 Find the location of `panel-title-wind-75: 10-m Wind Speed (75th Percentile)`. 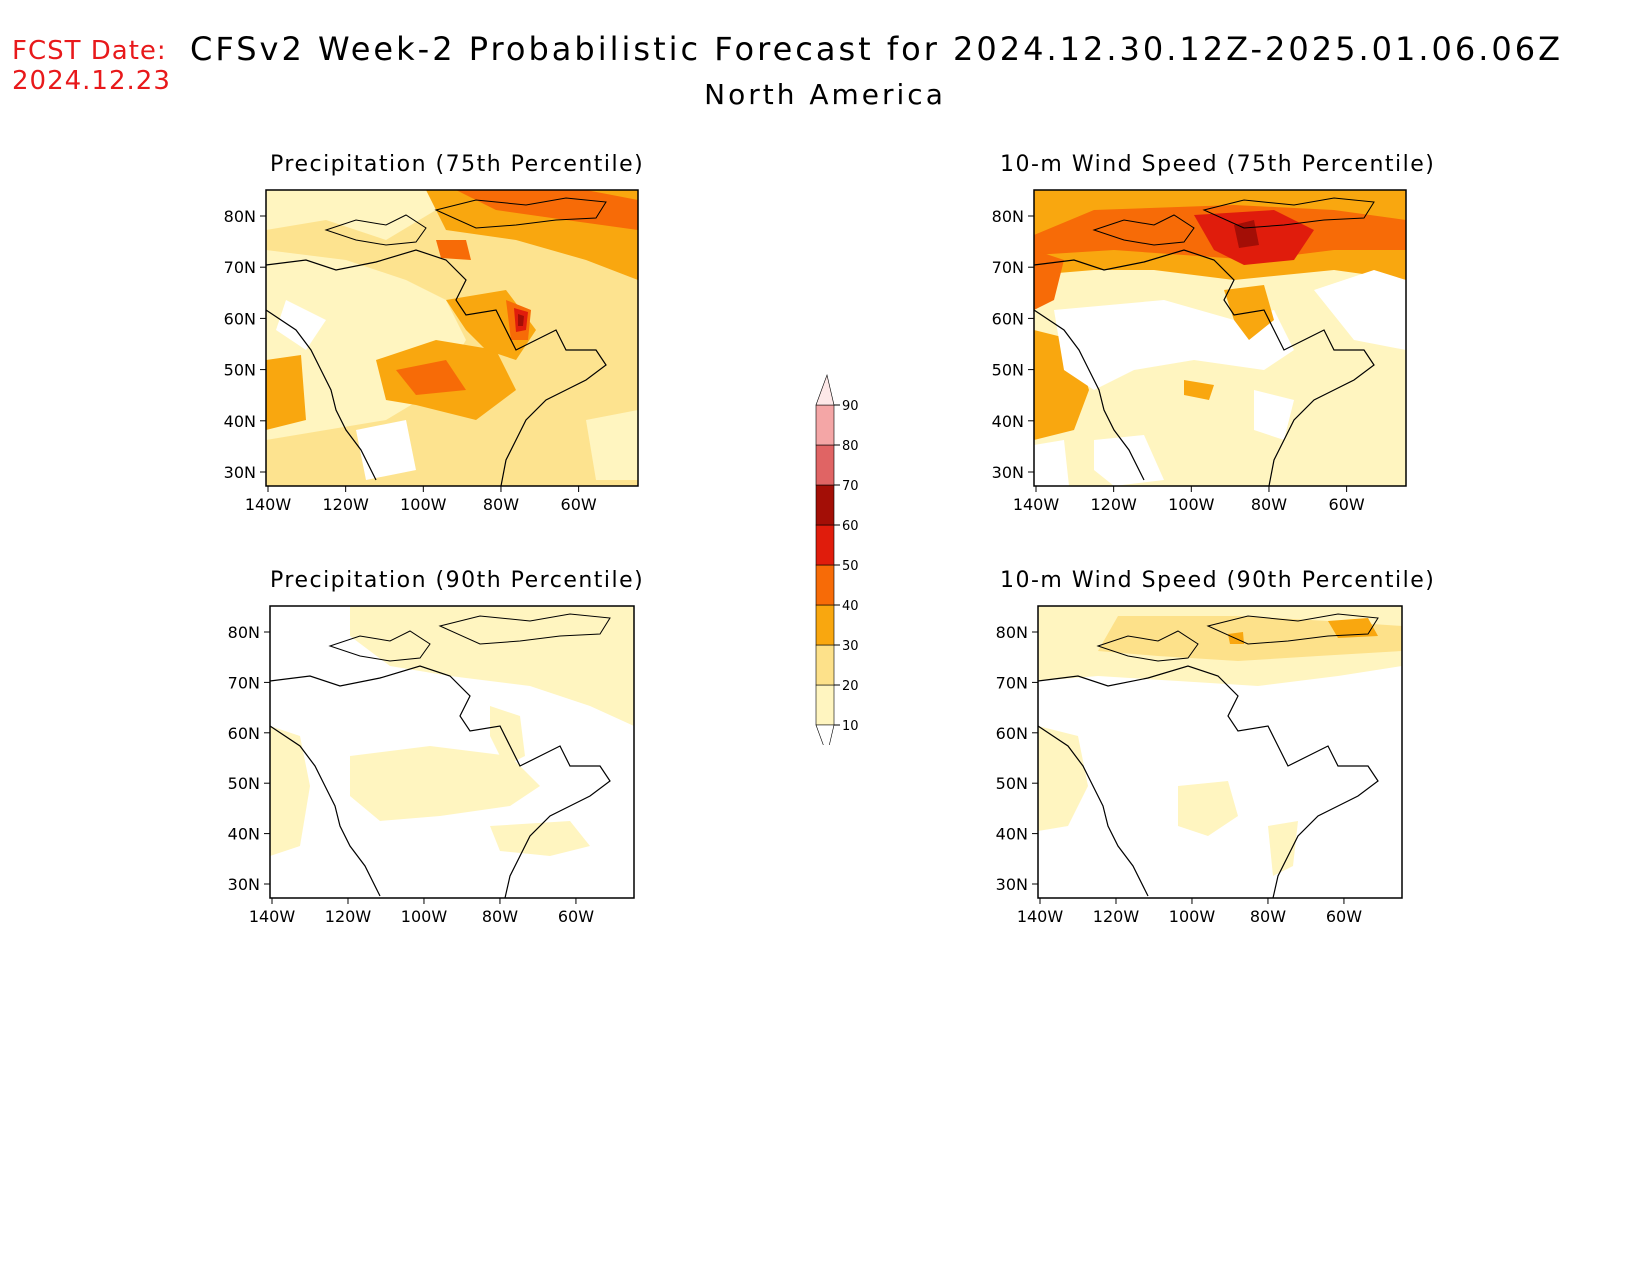

panel-title-wind-75: 10-m Wind Speed (75th Percentile) is located at coordinates (1218, 164).